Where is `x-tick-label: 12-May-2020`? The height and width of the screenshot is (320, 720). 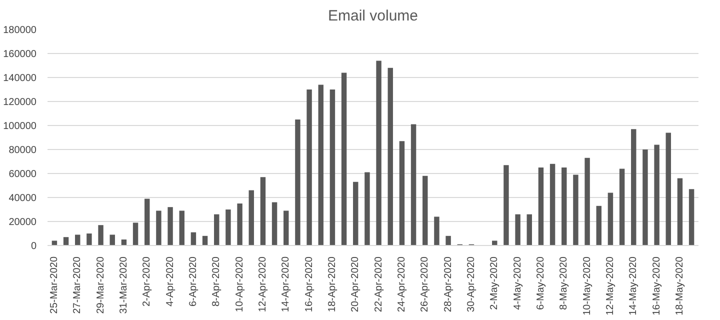
x-tick-label: 12-May-2020 is located at coordinates (610, 286).